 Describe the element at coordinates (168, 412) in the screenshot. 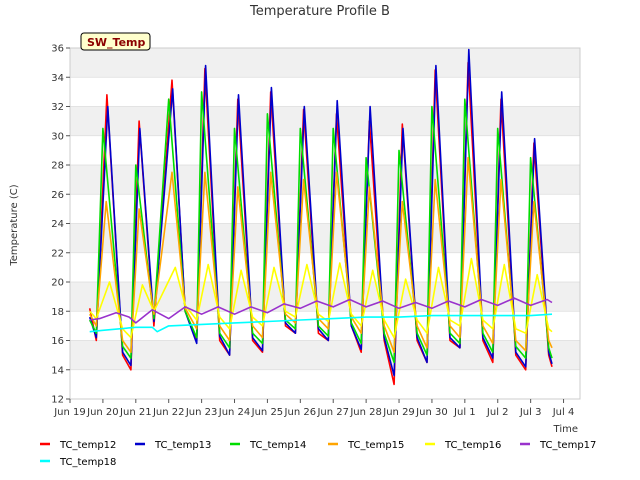

I see `x-tick-label: Jun 22` at that location.